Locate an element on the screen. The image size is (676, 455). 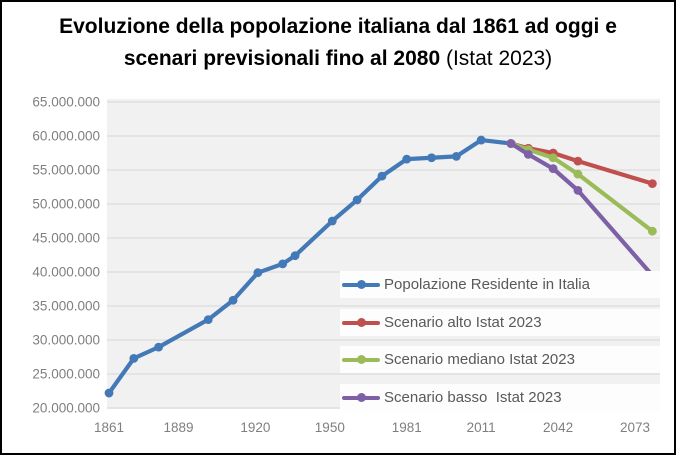
x-axis-labels: 1861 1889 1920 1950 1981 2011 2042 2073 is located at coordinates (372, 427).